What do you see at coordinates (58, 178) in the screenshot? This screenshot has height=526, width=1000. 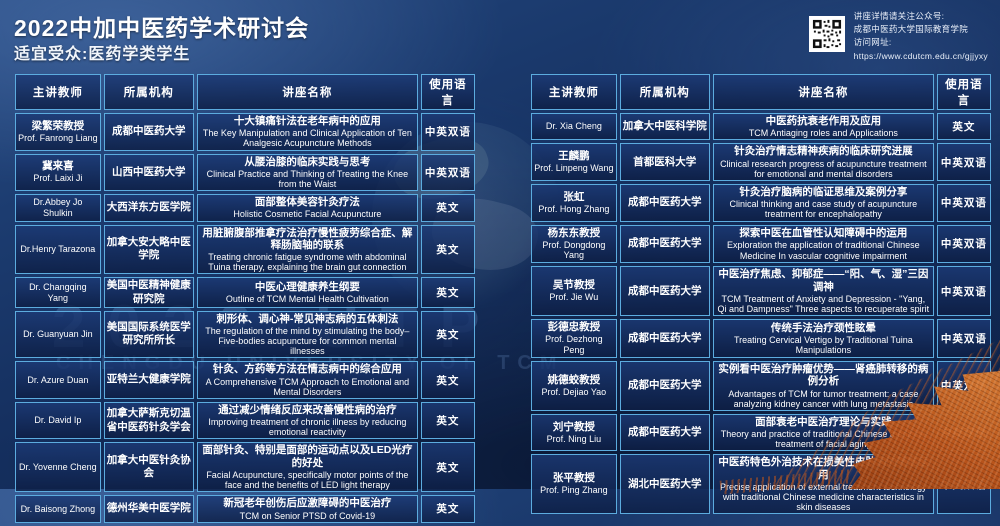 I see `lecturer-name-en: Prof. Laixi Ji` at bounding box center [58, 178].